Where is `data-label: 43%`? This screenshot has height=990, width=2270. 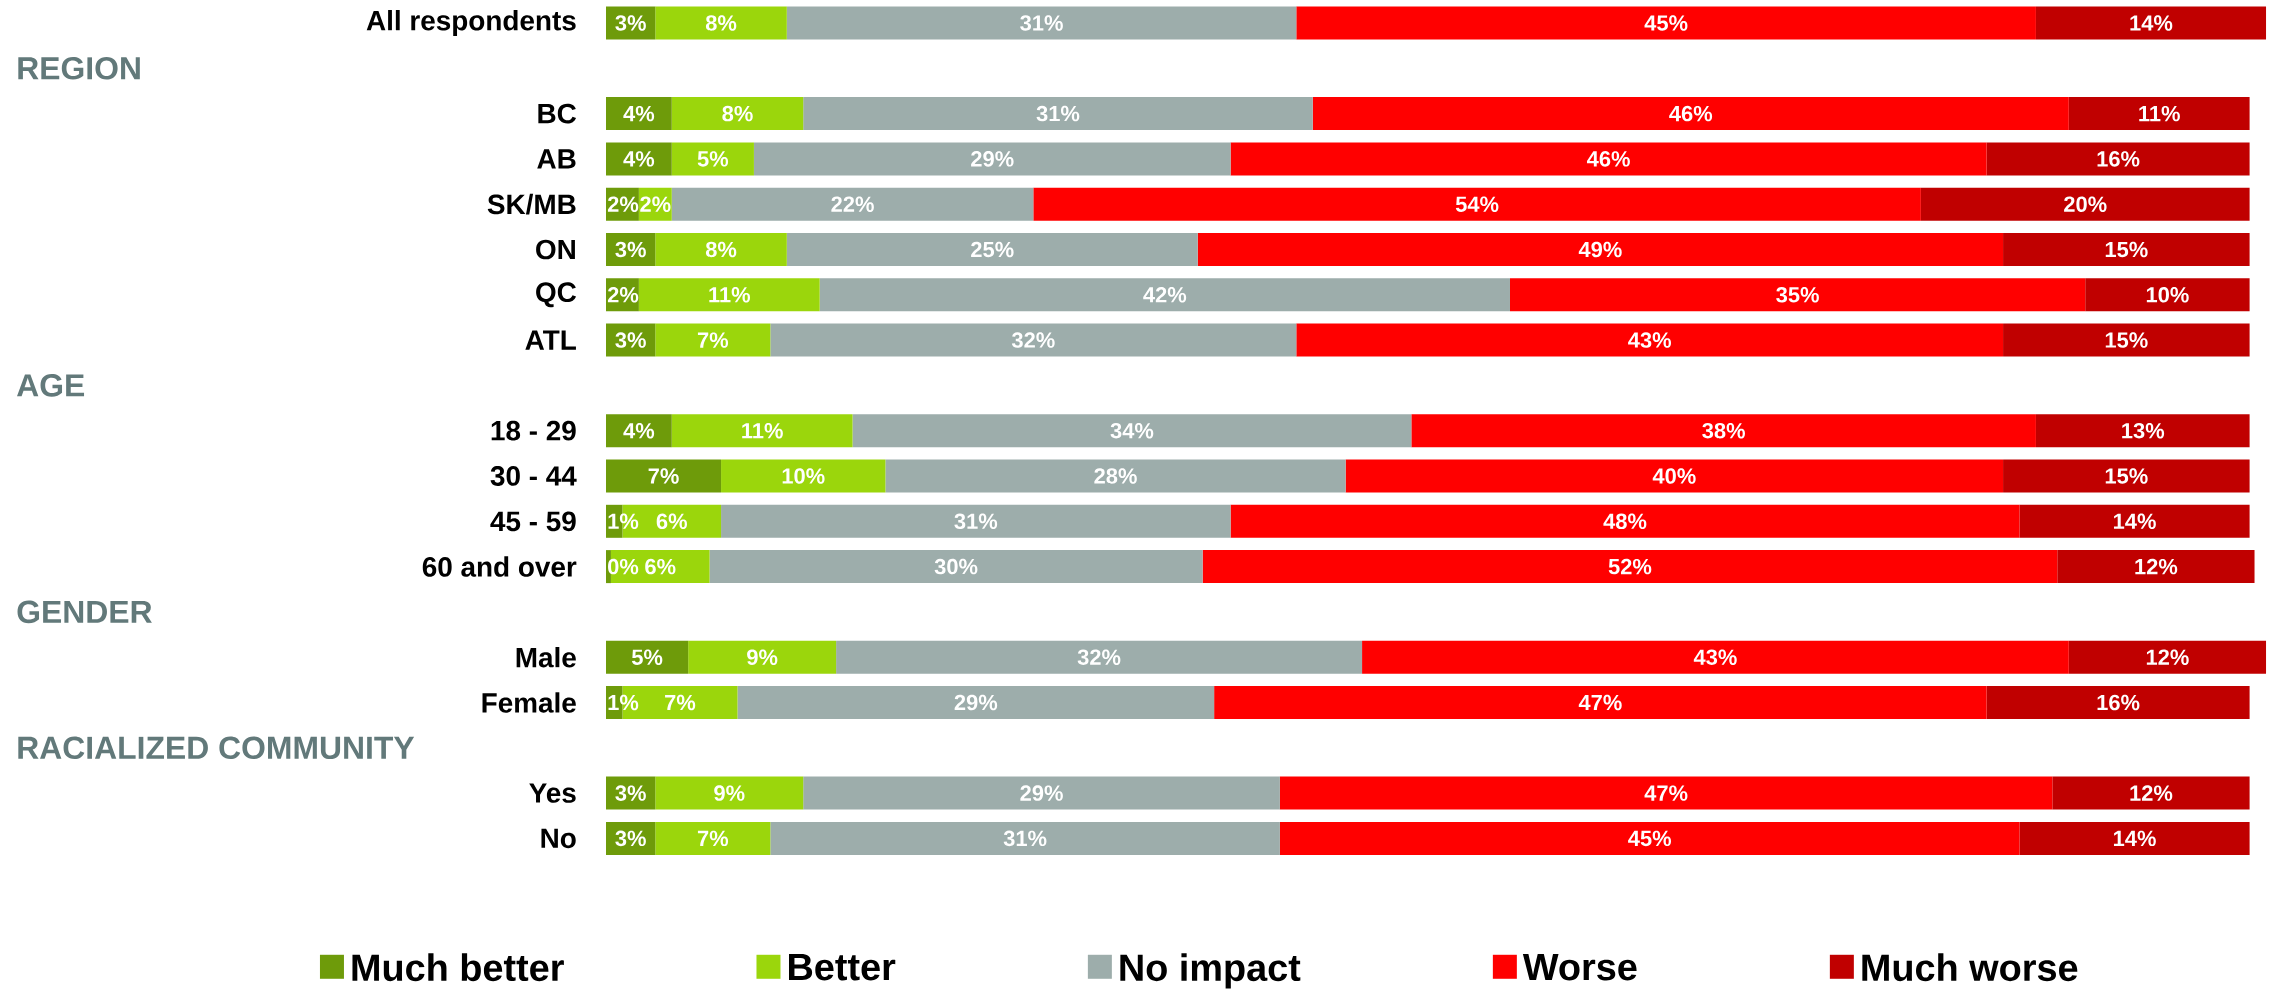 data-label: 43% is located at coordinates (1715, 657).